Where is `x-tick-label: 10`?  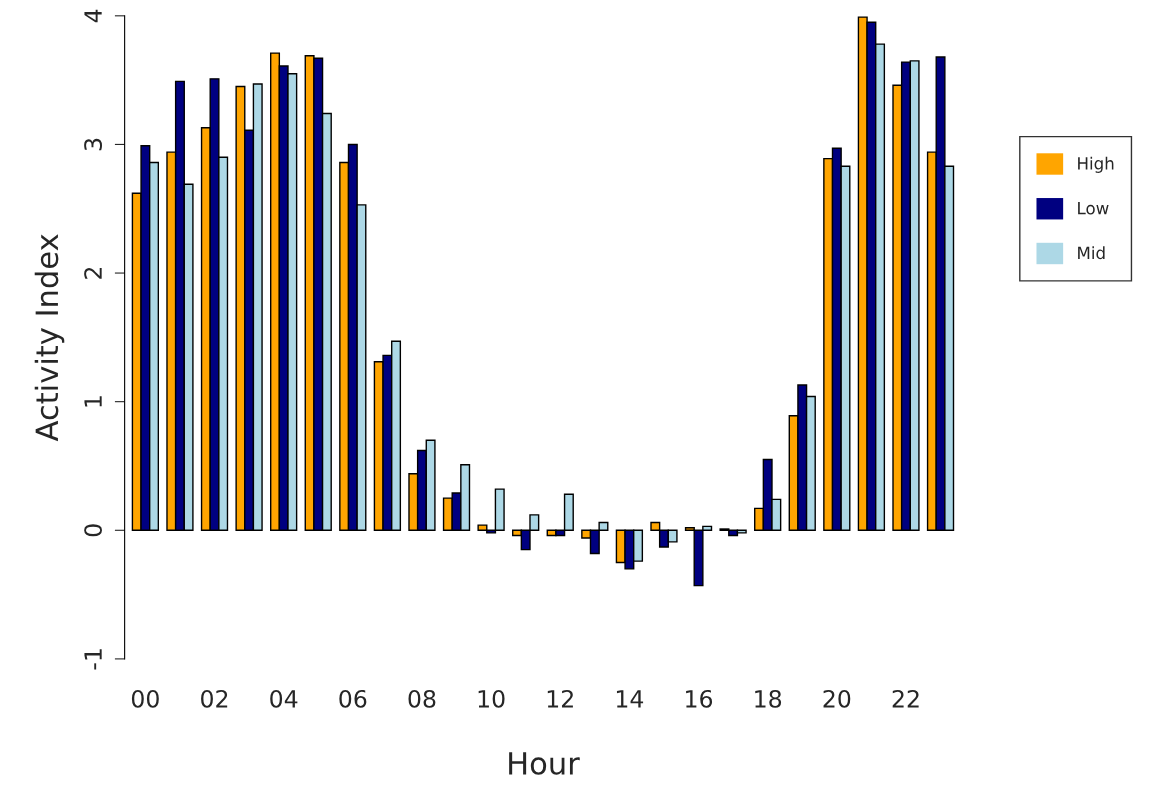
x-tick-label: 10 is located at coordinates (491, 698).